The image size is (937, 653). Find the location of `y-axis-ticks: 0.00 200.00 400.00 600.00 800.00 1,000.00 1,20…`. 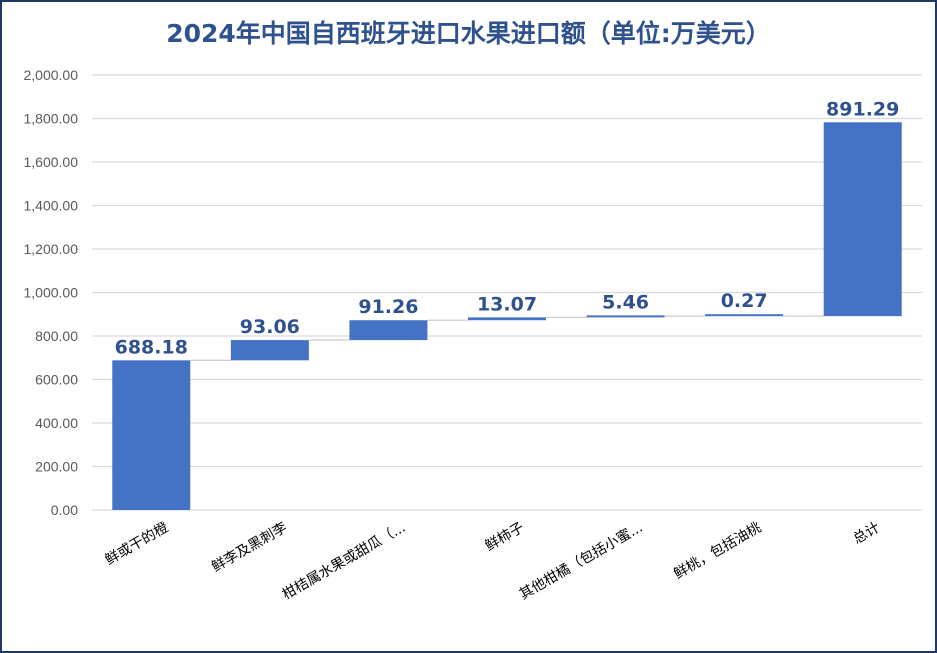

y-axis-ticks: 0.00 200.00 400.00 600.00 800.00 1,000.00 1,20… is located at coordinates (51, 292).